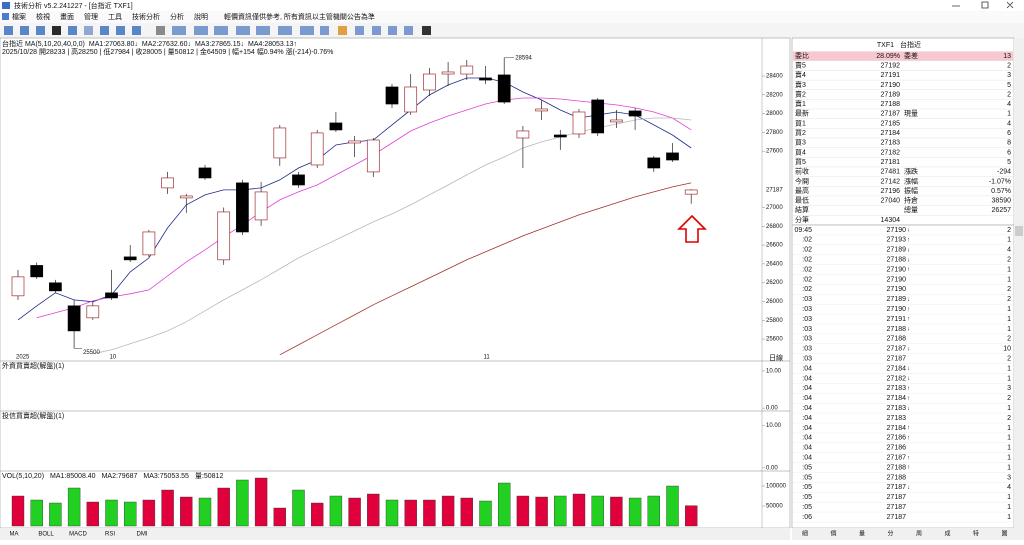  What do you see at coordinates (805, 534) in the screenshot?
I see `view-tab: 細` at bounding box center [805, 534].